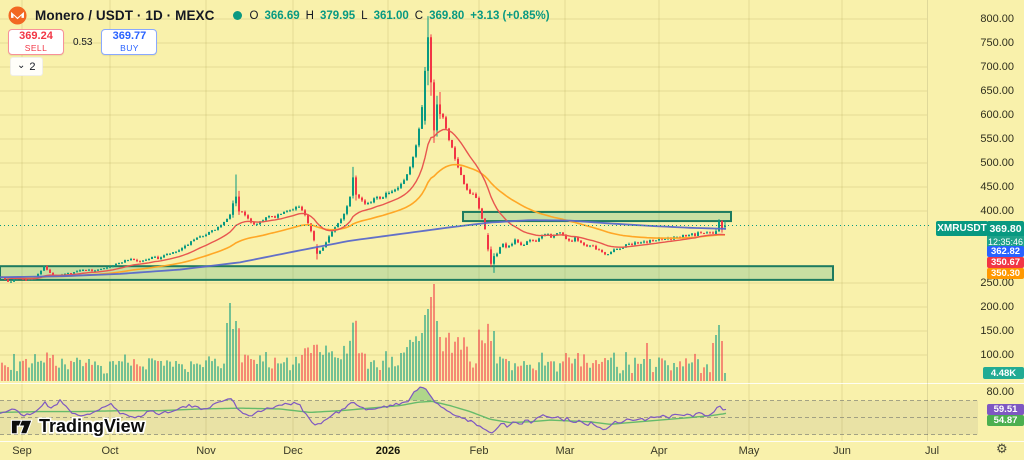  What do you see at coordinates (997, 307) in the screenshot?
I see `price-scale-label: 200.00` at bounding box center [997, 307].